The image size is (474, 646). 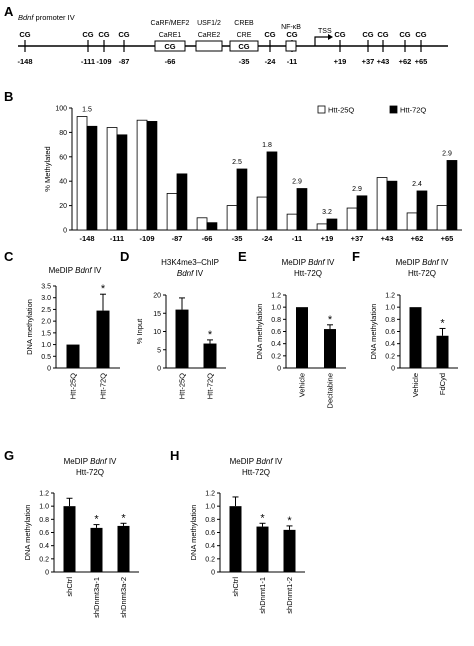 What do you see at coordinates (46, 333) in the screenshot?
I see `y-tick-label: 1.5` at bounding box center [46, 333].